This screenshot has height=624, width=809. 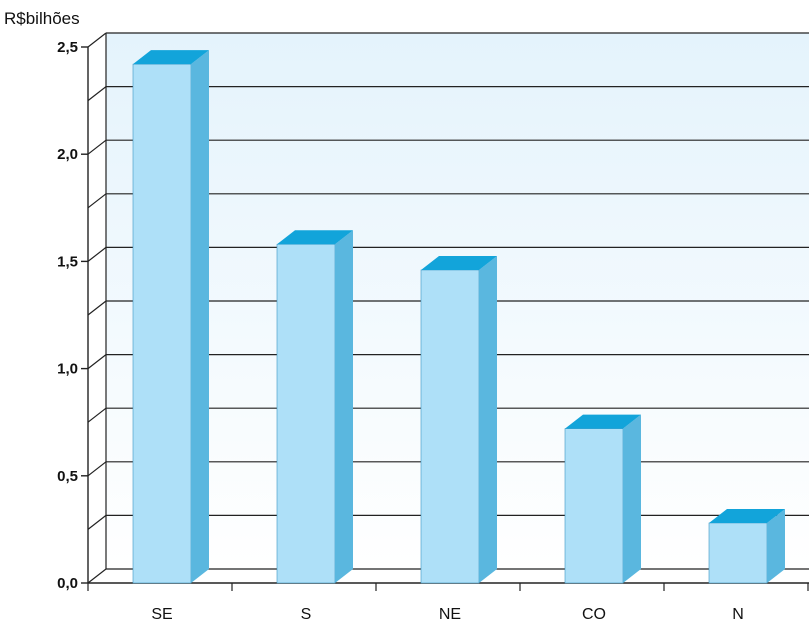 I want to click on x-tick-label: NE, so click(x=450, y=614).